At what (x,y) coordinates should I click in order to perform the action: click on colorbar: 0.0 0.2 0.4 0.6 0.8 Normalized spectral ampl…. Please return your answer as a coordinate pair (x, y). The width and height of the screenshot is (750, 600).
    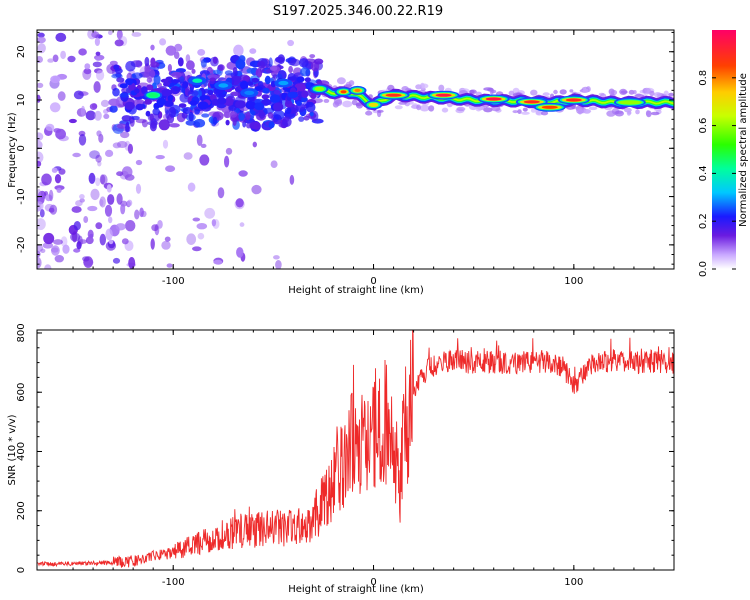
    Looking at the image, I should click on (723, 153).